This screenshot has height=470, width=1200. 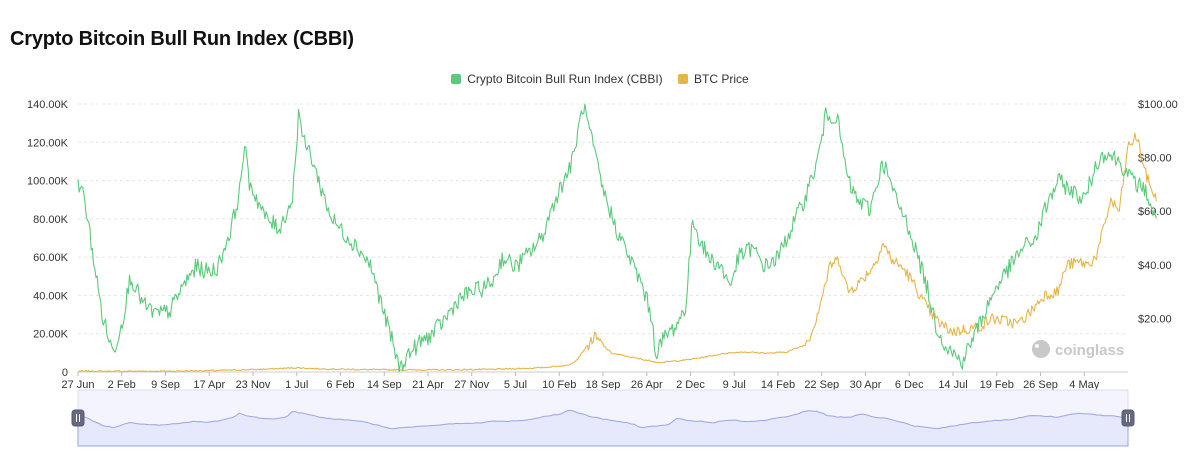 What do you see at coordinates (1155, 266) in the screenshot?
I see `y-right-tick-label: $40.00` at bounding box center [1155, 266].